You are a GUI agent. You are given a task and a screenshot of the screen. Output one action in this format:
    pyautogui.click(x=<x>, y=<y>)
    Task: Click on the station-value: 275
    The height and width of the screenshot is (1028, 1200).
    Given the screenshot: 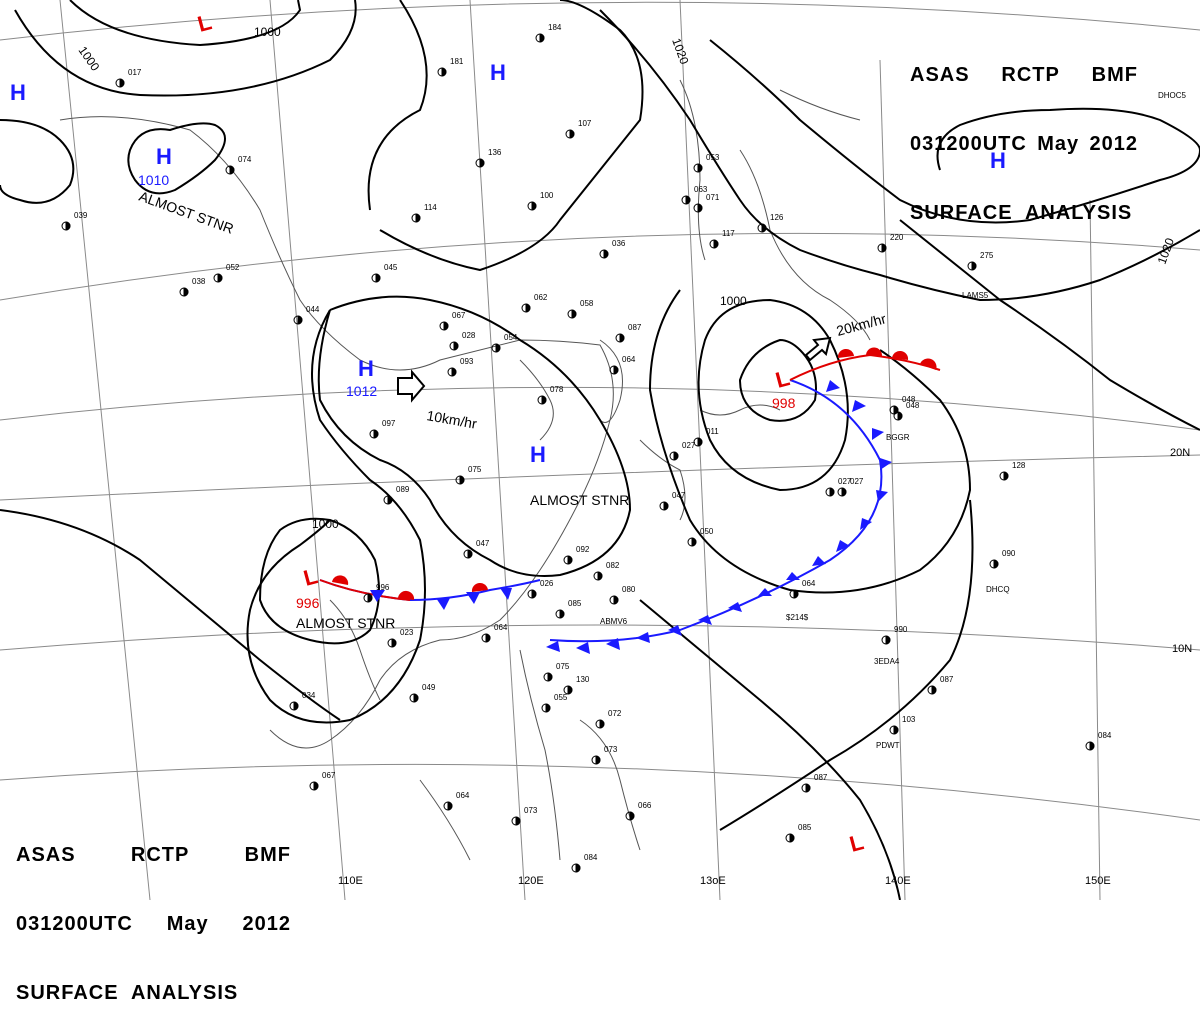 What is the action you would take?
    pyautogui.click(x=987, y=255)
    